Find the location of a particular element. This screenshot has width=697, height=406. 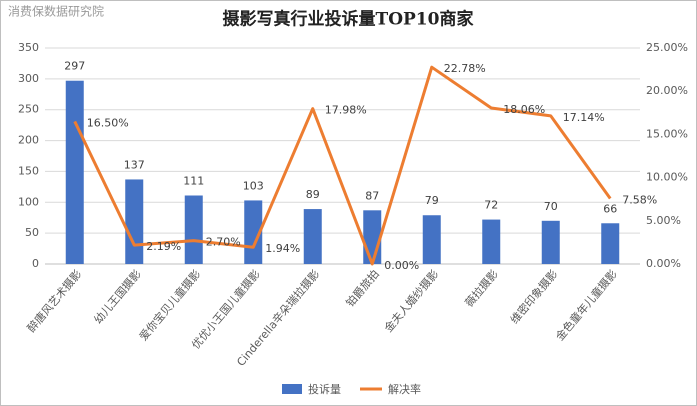

line-value-label: 2.70% is located at coordinates (223, 242).